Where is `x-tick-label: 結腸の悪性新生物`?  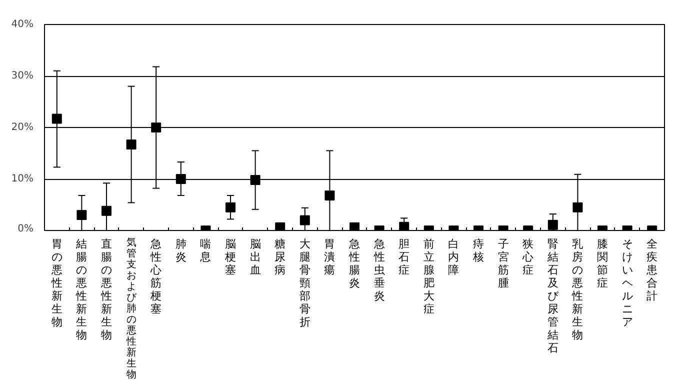 x-tick-label: 結腸の悪性新生物 is located at coordinates (81, 290).